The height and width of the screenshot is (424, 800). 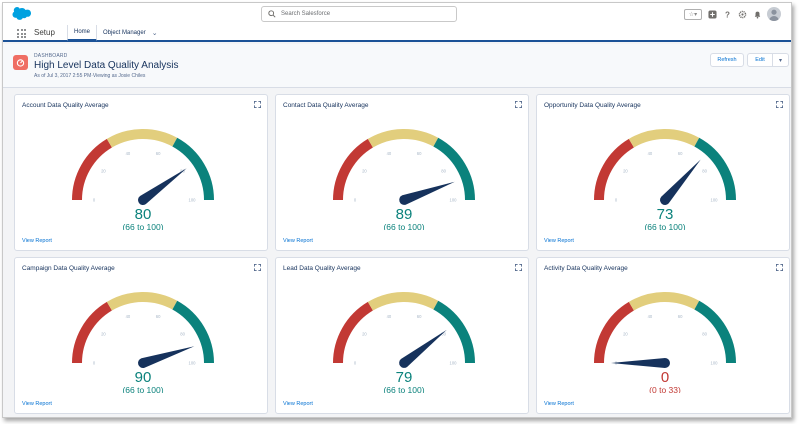 I want to click on gauge-chart: 0204060801000(0 to 33), so click(x=665, y=342).